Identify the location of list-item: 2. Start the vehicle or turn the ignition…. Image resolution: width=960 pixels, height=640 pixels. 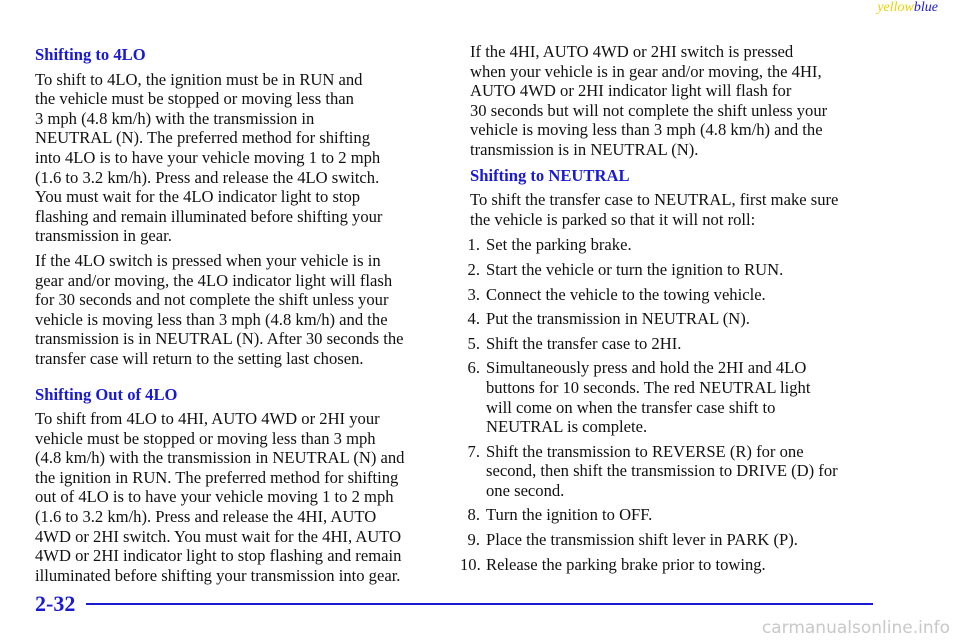
(679, 270).